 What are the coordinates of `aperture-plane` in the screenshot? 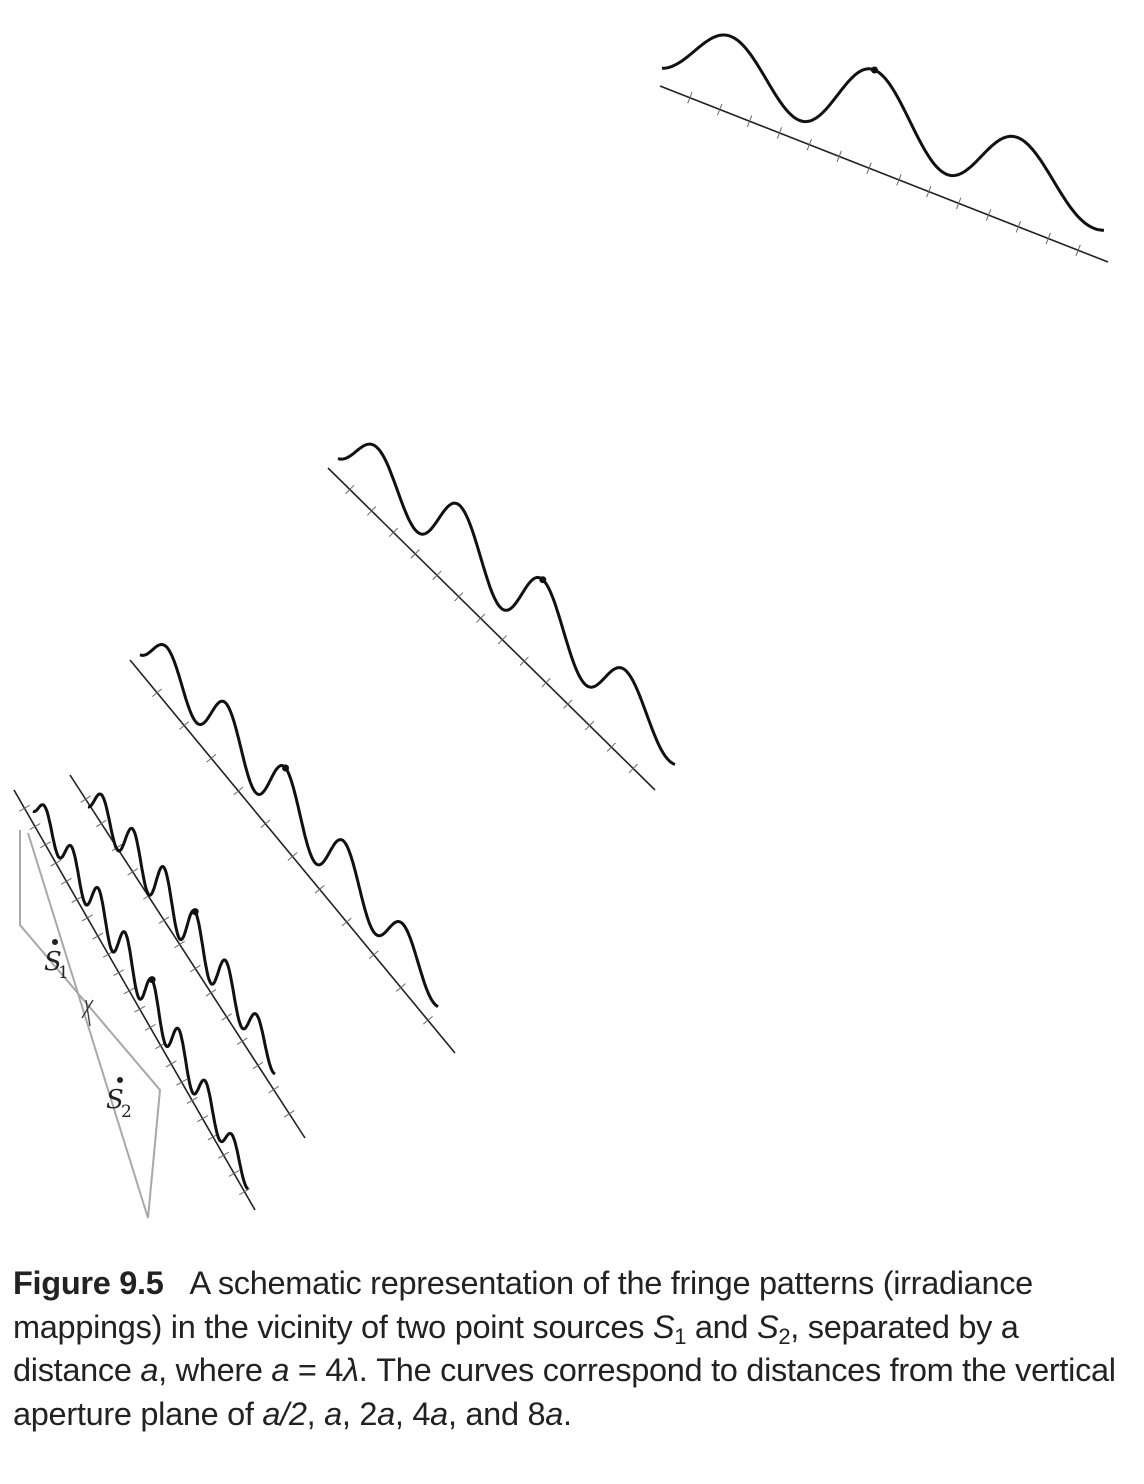 It's located at (90, 1024).